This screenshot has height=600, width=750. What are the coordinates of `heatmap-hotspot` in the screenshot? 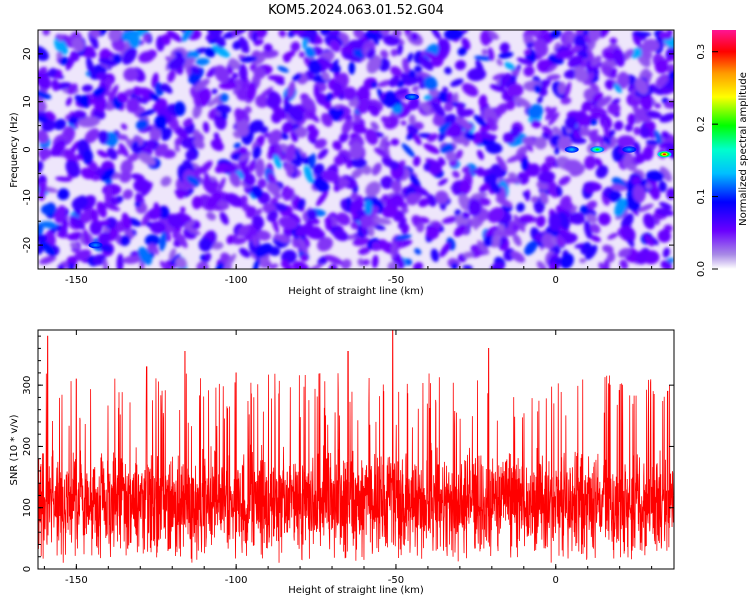 It's located at (95, 245).